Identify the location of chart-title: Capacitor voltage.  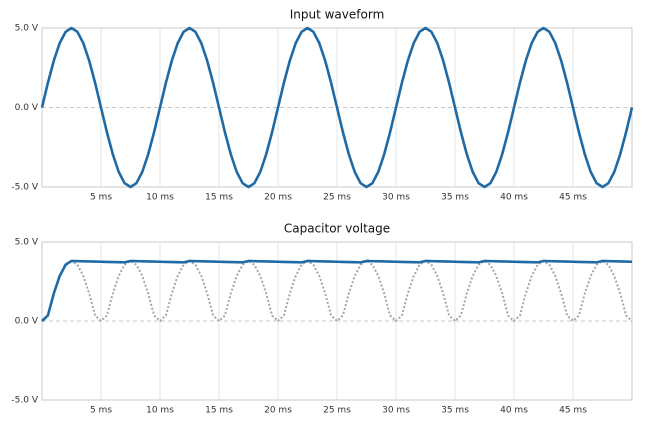
(337, 229).